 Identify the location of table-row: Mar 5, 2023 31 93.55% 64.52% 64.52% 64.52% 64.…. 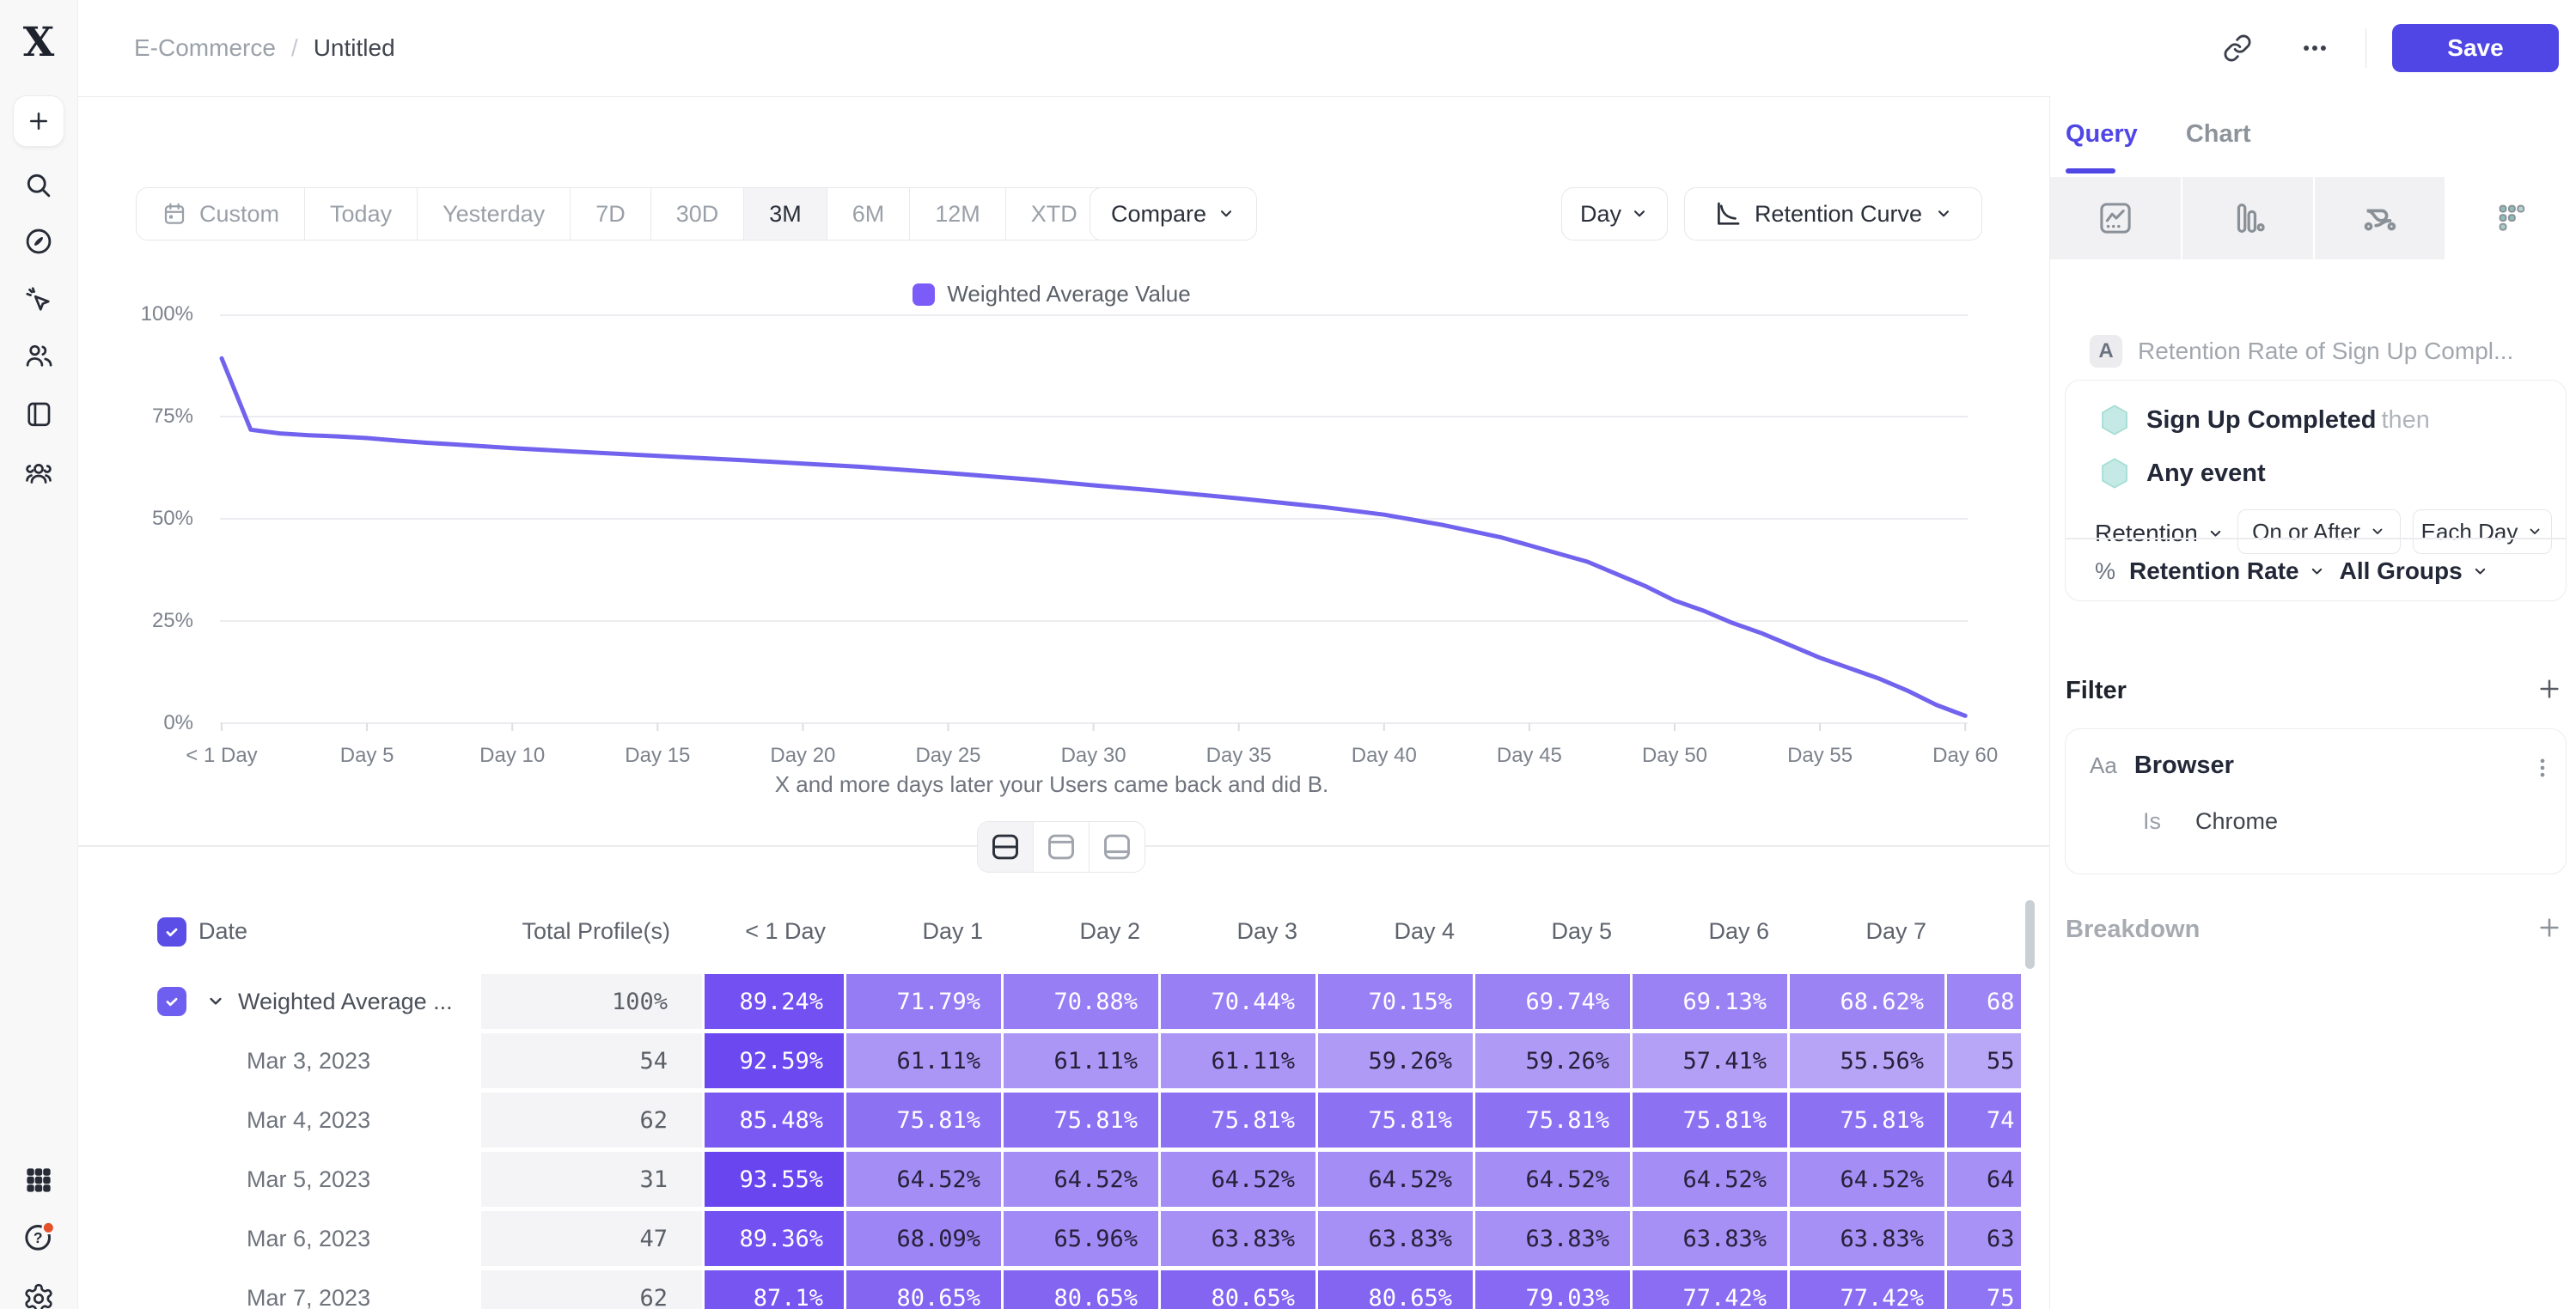
(1076, 1179).